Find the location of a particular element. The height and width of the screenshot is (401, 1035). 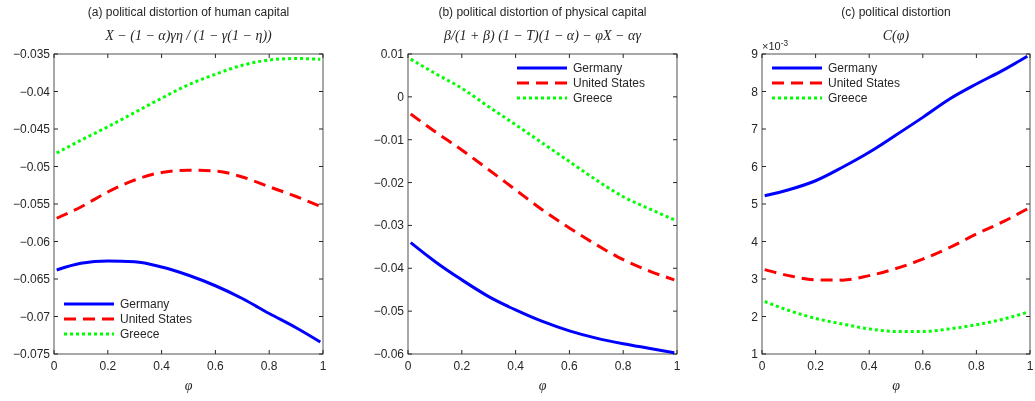

y-tick-label: 1 is located at coordinates (755, 354).